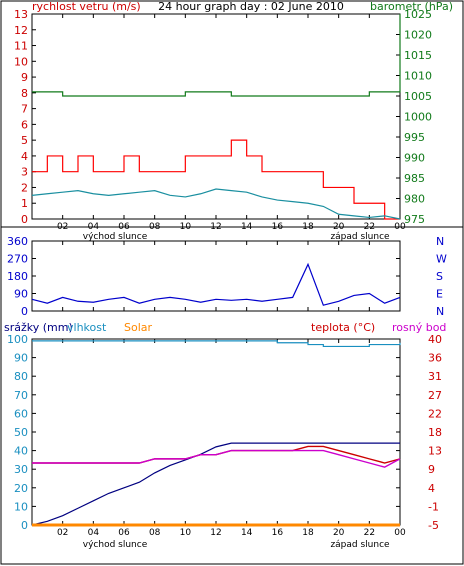 The width and height of the screenshot is (464, 566). I want to click on pressure-ytick-right-label: 1015, so click(418, 55).